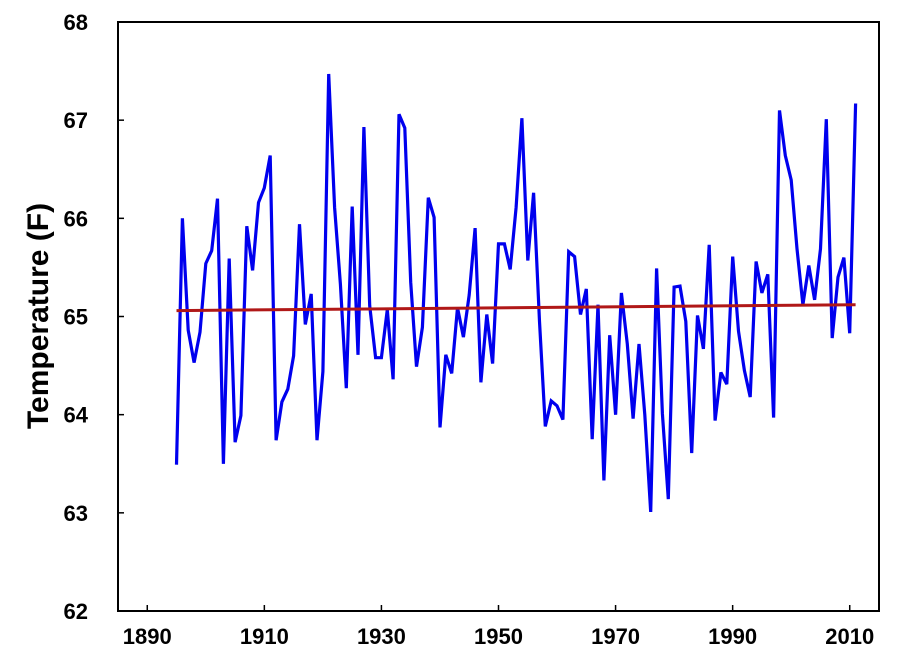 Image resolution: width=920 pixels, height=671 pixels. Describe the element at coordinates (849, 636) in the screenshot. I see `x-tick-label: 2010` at that location.